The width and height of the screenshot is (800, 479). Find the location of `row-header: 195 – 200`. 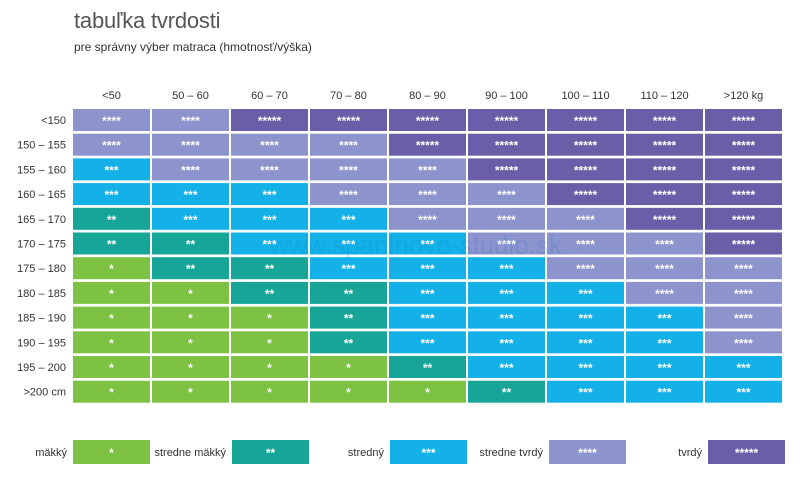

row-header: 195 – 200 is located at coordinates (41, 368).